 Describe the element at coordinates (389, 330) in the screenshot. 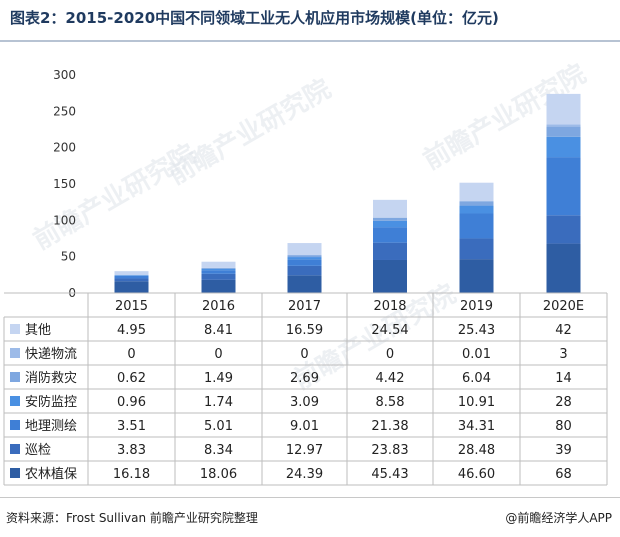

I see `data-label: 24.54` at that location.